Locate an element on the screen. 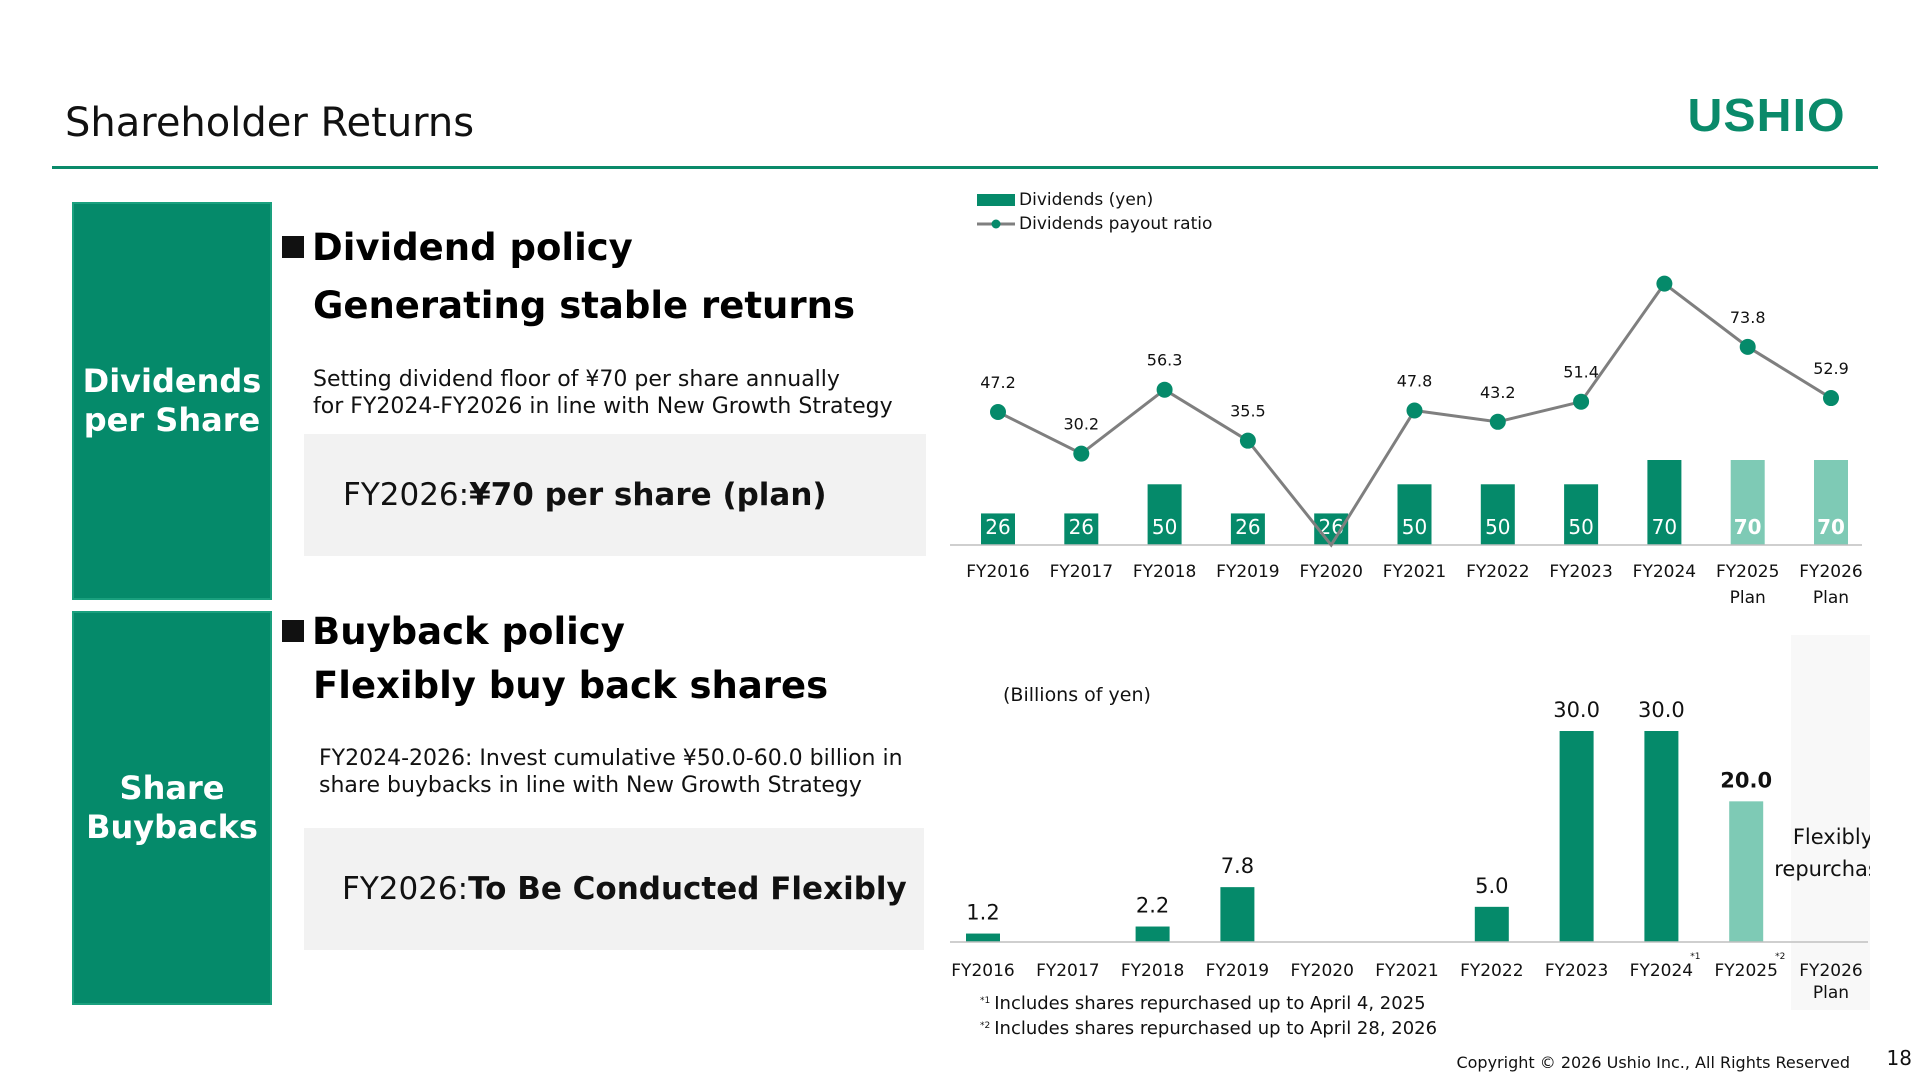 Image resolution: width=1920 pixels, height=1080 pixels. page-title: Shareholder Returns is located at coordinates (270, 123).